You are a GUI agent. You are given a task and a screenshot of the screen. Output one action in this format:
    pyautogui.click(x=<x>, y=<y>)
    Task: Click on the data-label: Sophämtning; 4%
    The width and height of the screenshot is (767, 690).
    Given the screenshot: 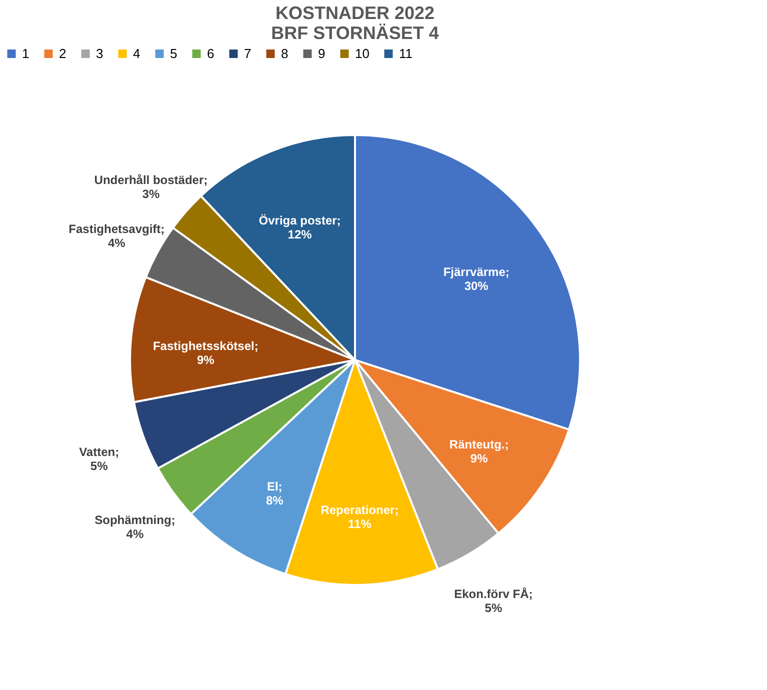 What is the action you would take?
    pyautogui.click(x=135, y=526)
    